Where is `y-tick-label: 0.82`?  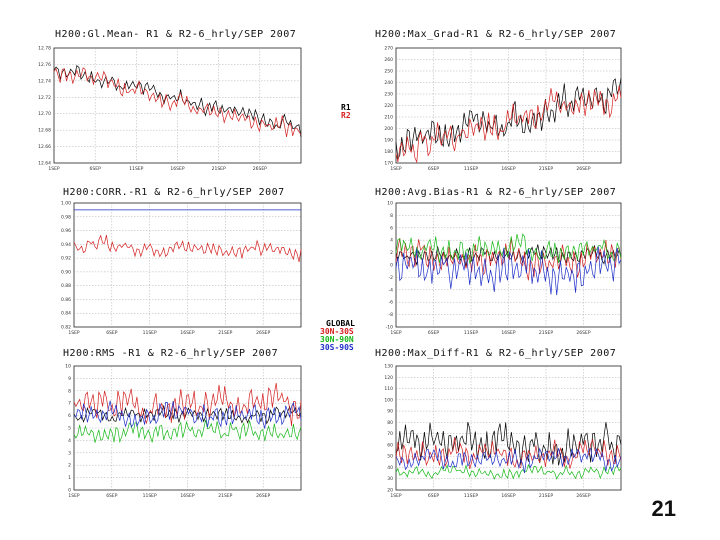 y-tick-label: 0.82 is located at coordinates (66, 328).